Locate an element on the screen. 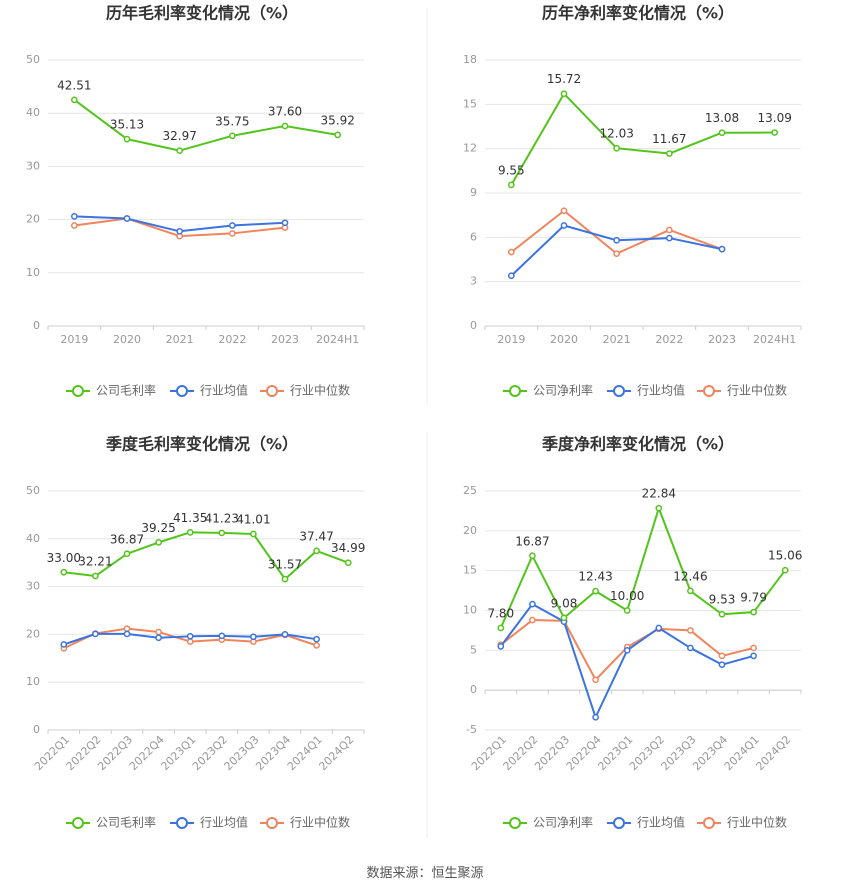 Image resolution: width=850 pixels, height=891 pixels. data-label: 41.01 is located at coordinates (253, 519).